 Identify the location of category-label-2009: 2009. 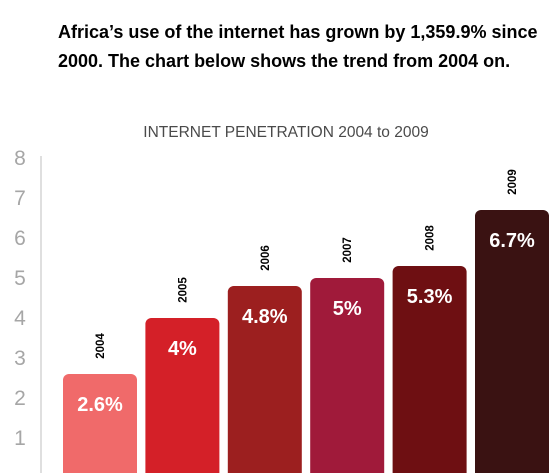
(513, 182).